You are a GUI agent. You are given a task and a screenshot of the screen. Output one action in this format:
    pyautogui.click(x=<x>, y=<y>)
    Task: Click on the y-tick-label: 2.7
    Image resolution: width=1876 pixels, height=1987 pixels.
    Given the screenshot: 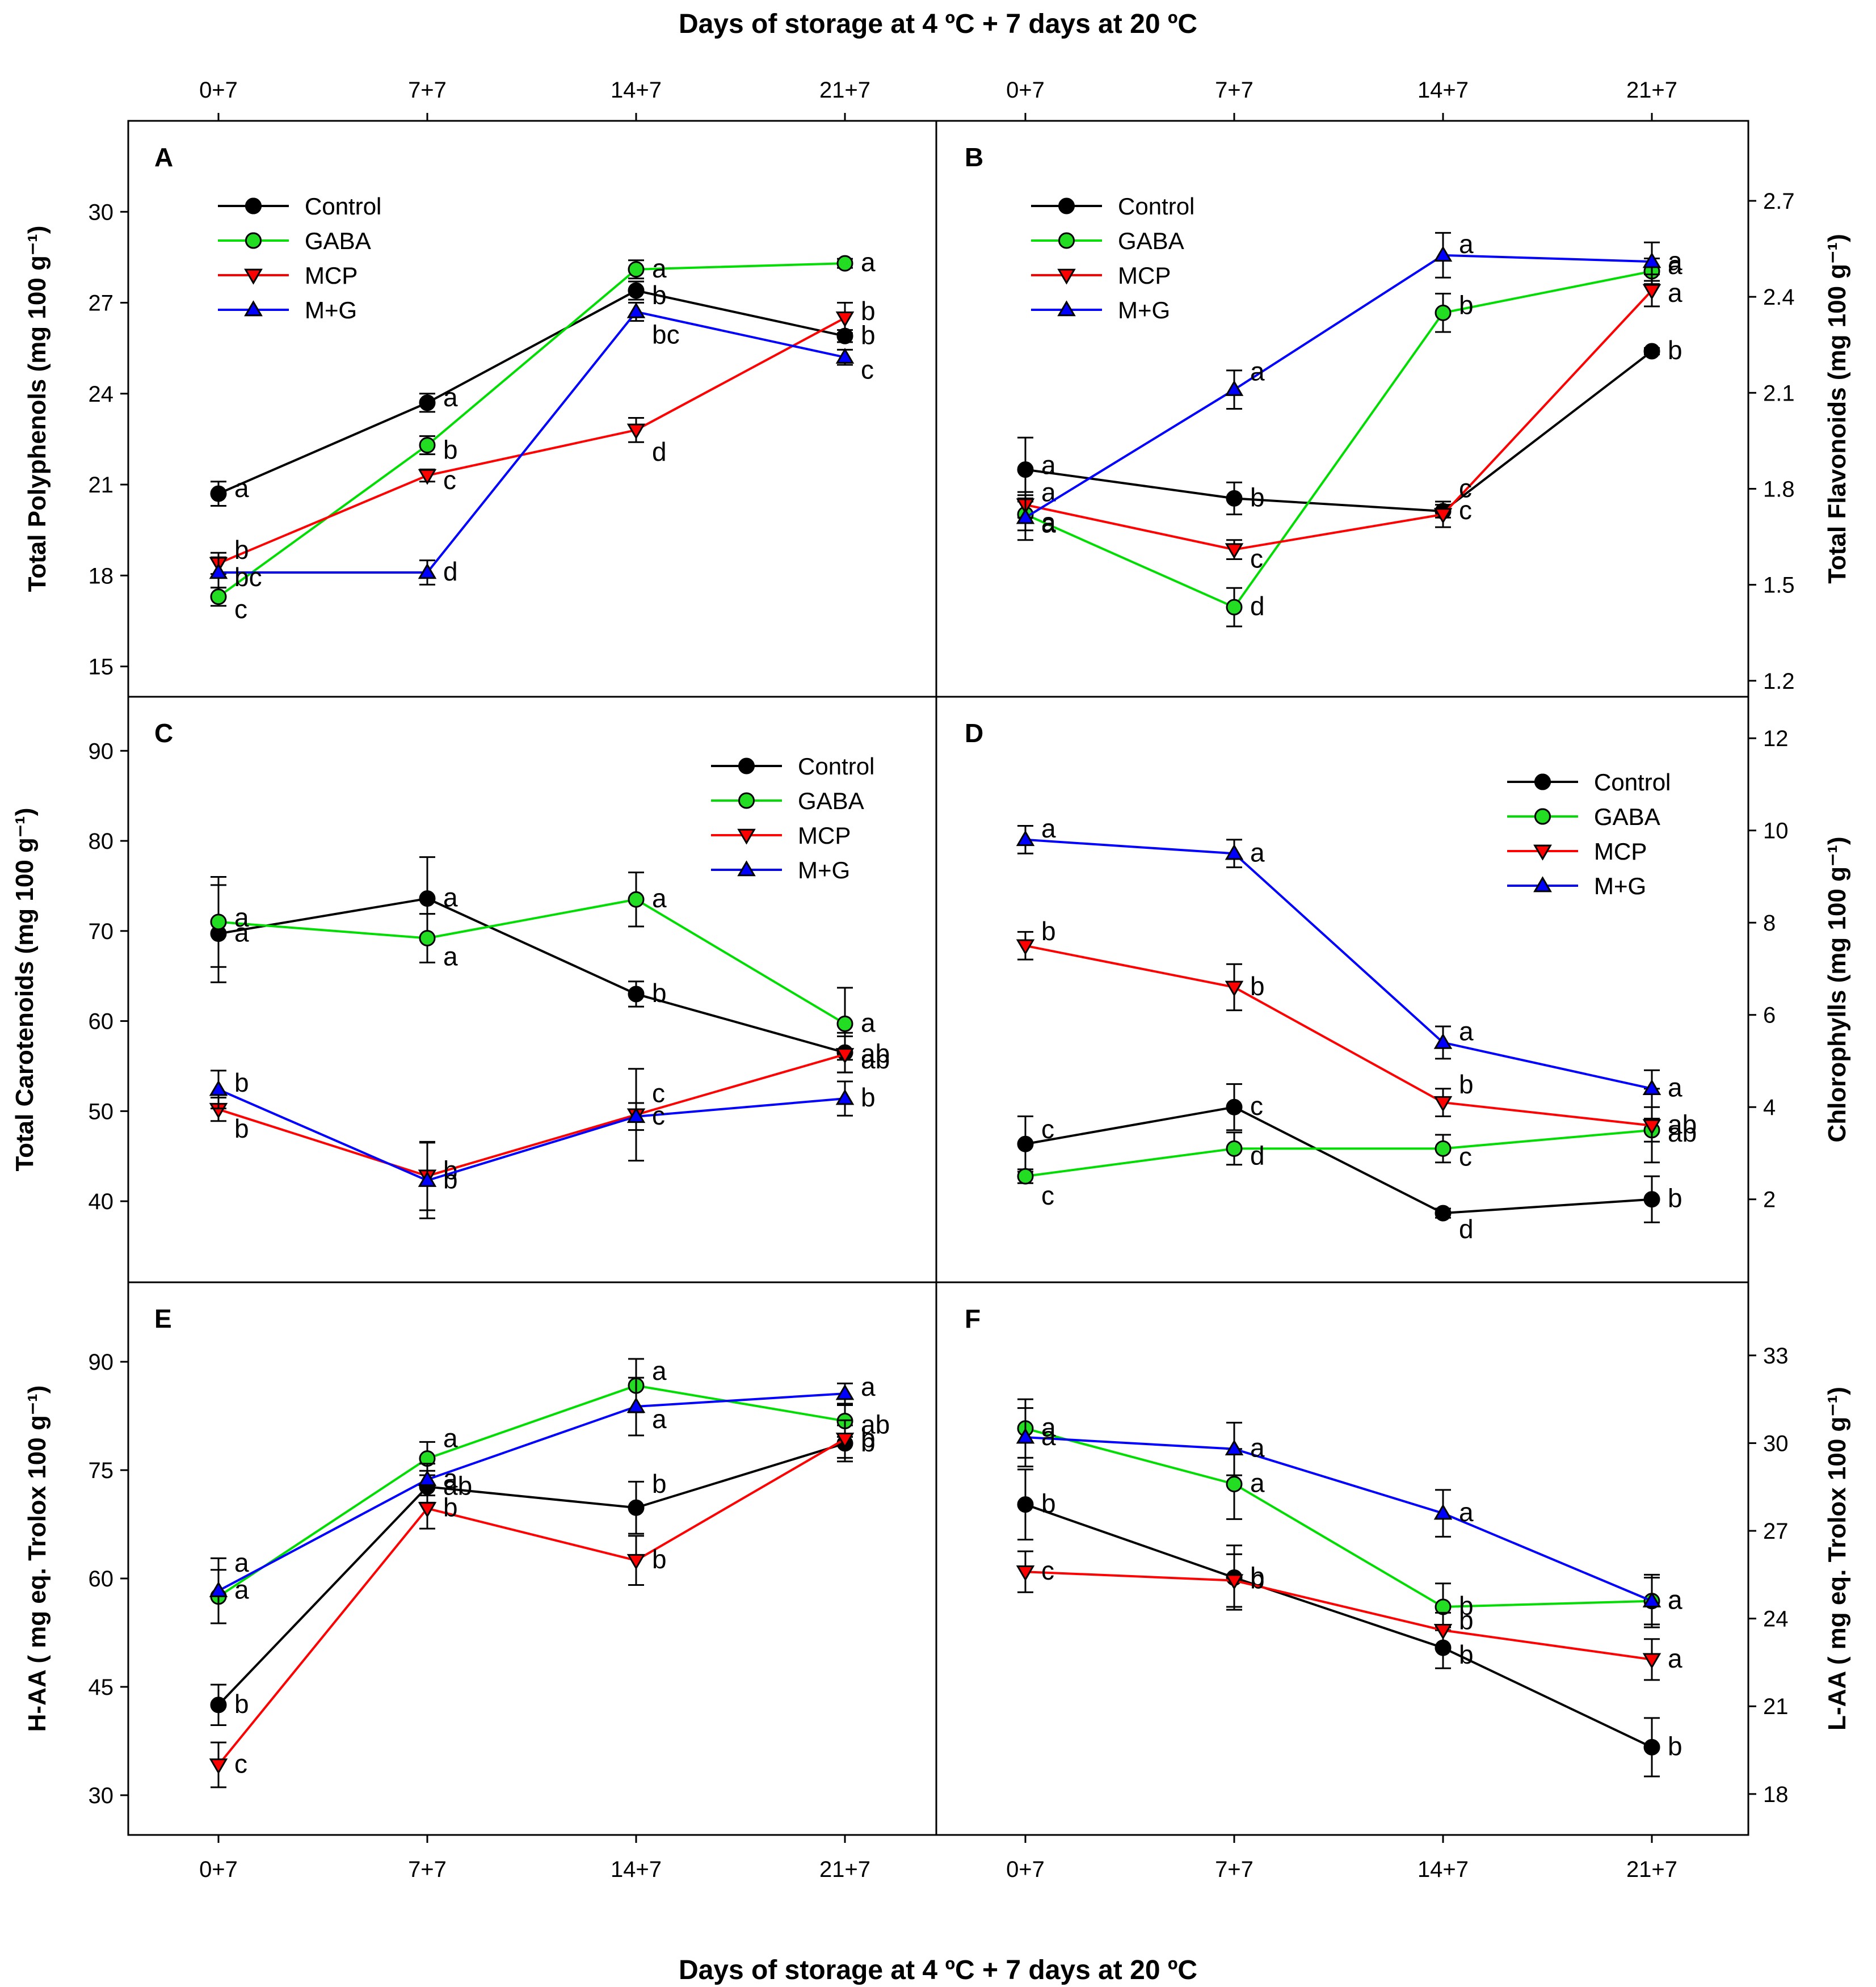 What is the action you would take?
    pyautogui.click(x=1779, y=201)
    